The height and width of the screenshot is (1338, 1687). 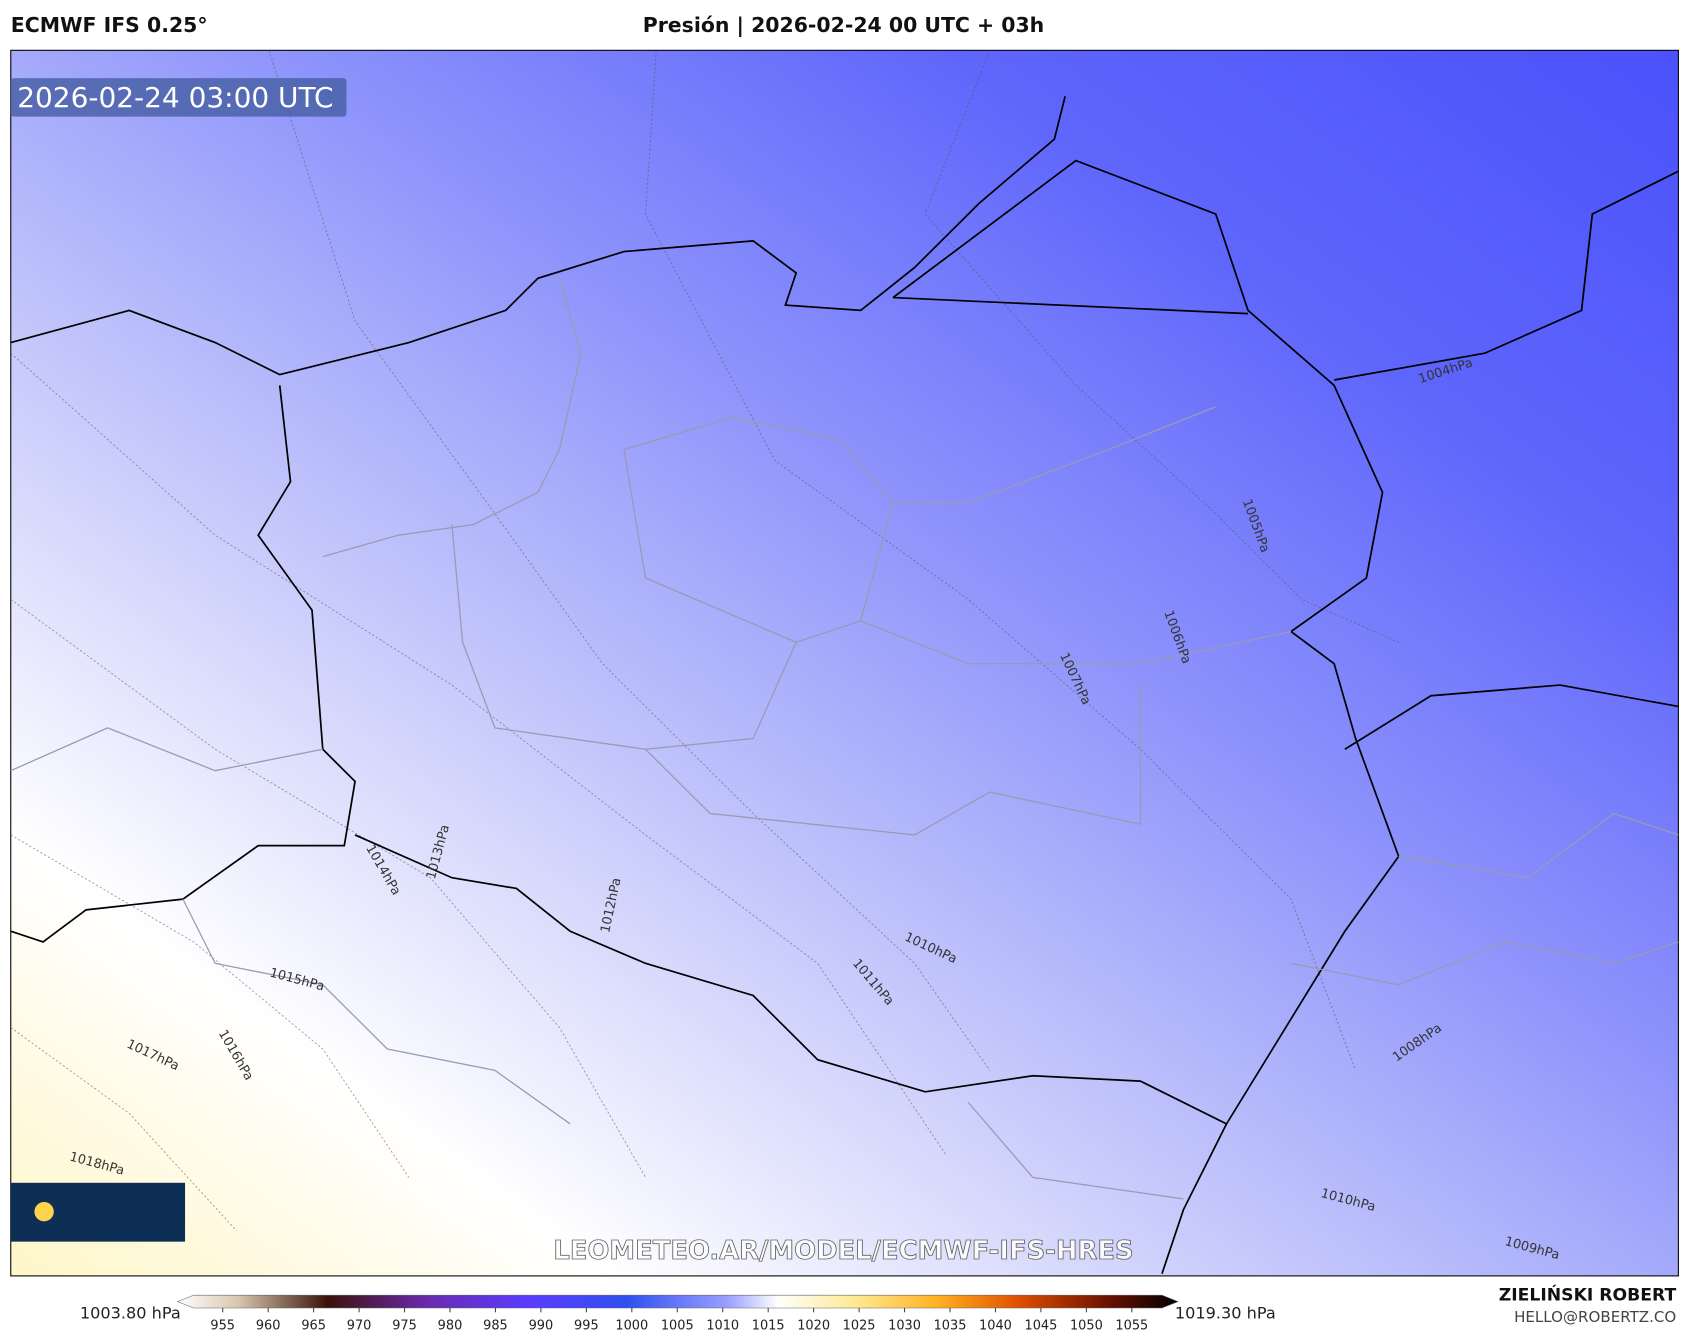 I want to click on colorbar-tick-label: 1015, so click(x=768, y=1325).